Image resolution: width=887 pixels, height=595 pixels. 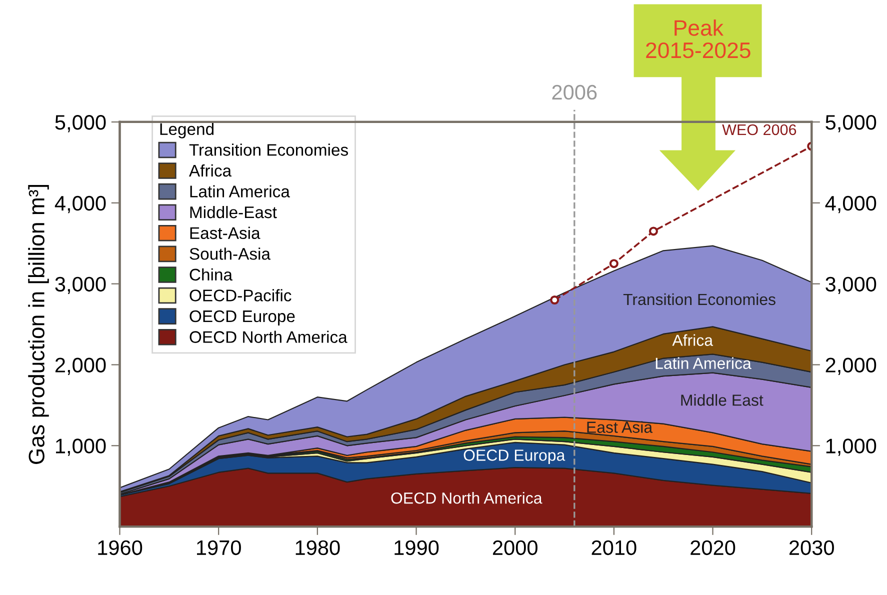 I want to click on legend-label: Latin America, so click(x=240, y=191).